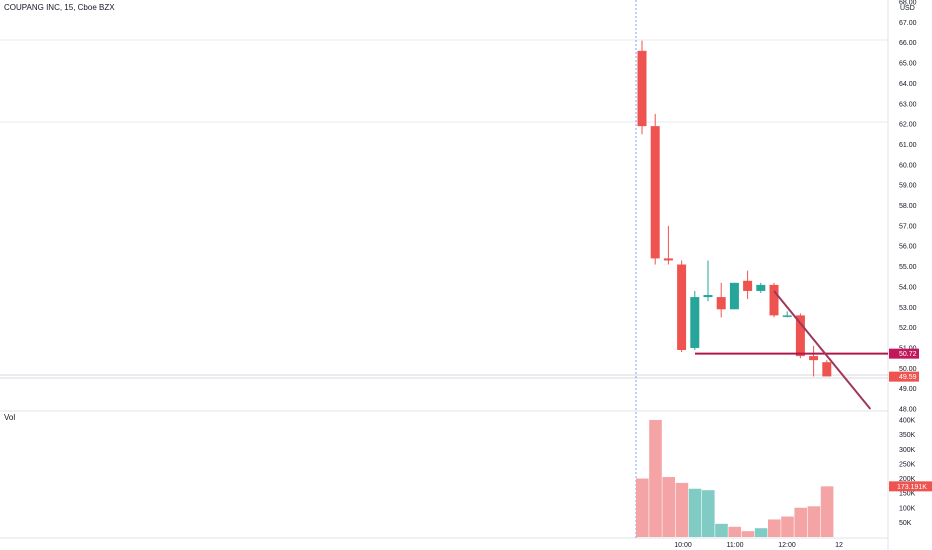 The height and width of the screenshot is (550, 932). What do you see at coordinates (908, 410) in the screenshot?
I see `price-tick-label: 48.00` at bounding box center [908, 410].